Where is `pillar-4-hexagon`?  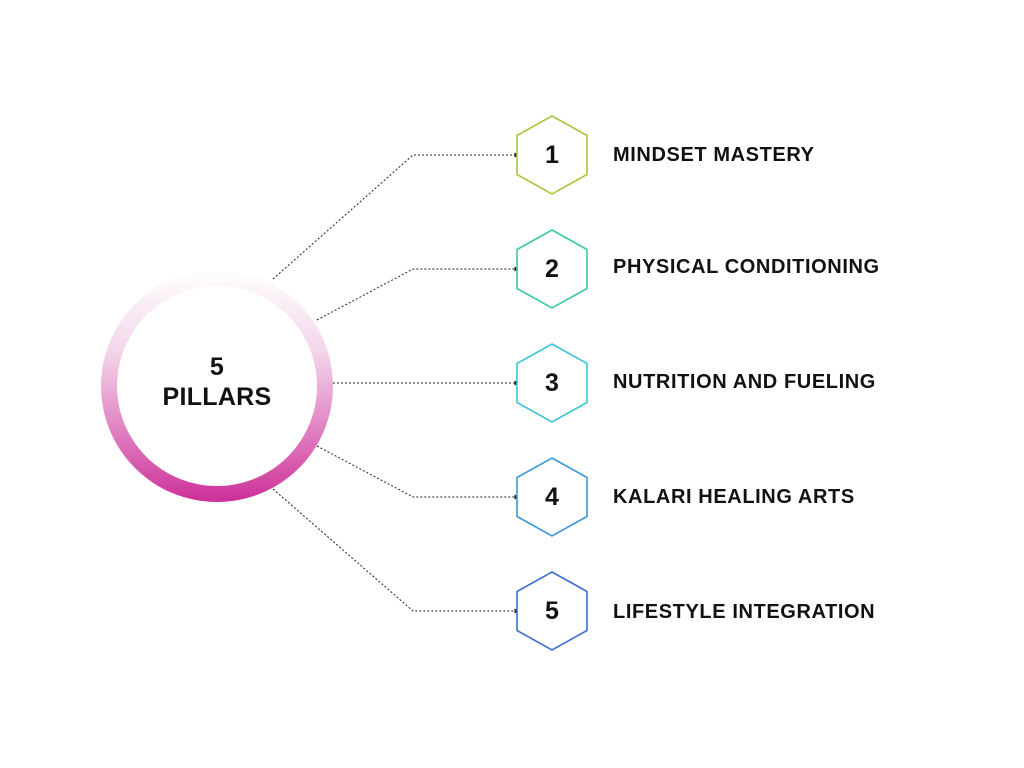 pillar-4-hexagon is located at coordinates (552, 497).